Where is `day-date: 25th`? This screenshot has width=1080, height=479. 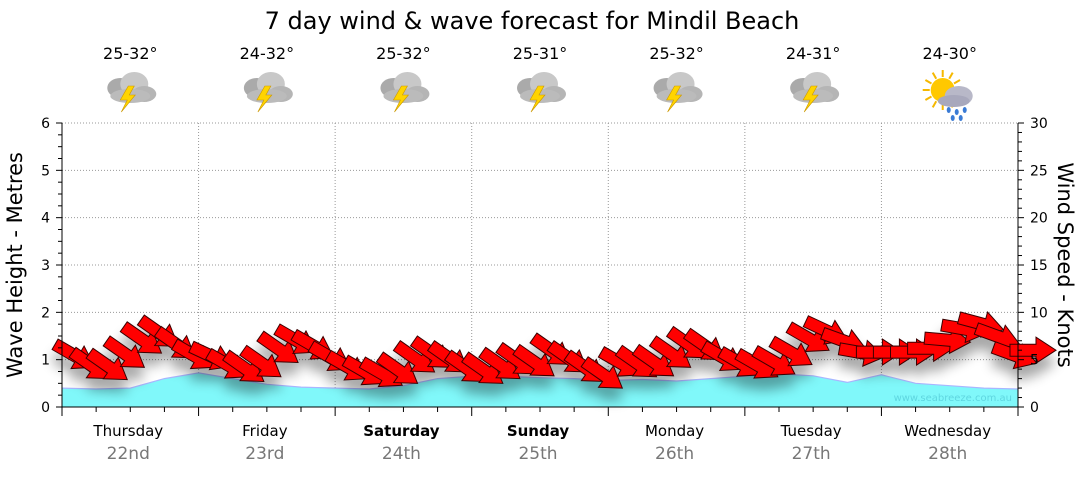
day-date: 25th is located at coordinates (537, 454).